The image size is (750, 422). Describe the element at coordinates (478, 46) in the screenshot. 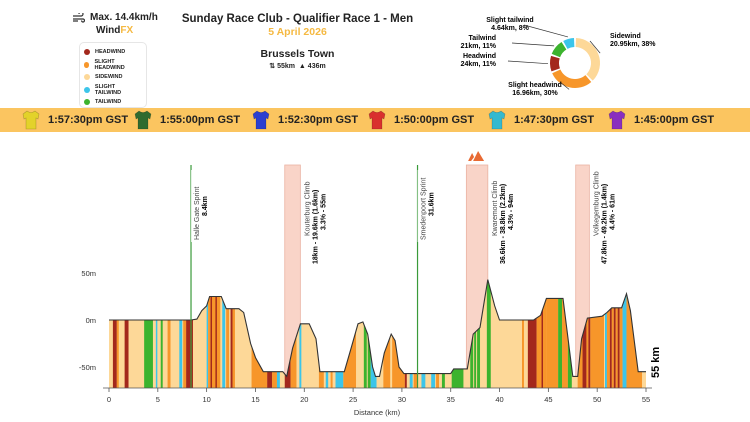

I see `donut-value: 6.21km, 11%` at that location.